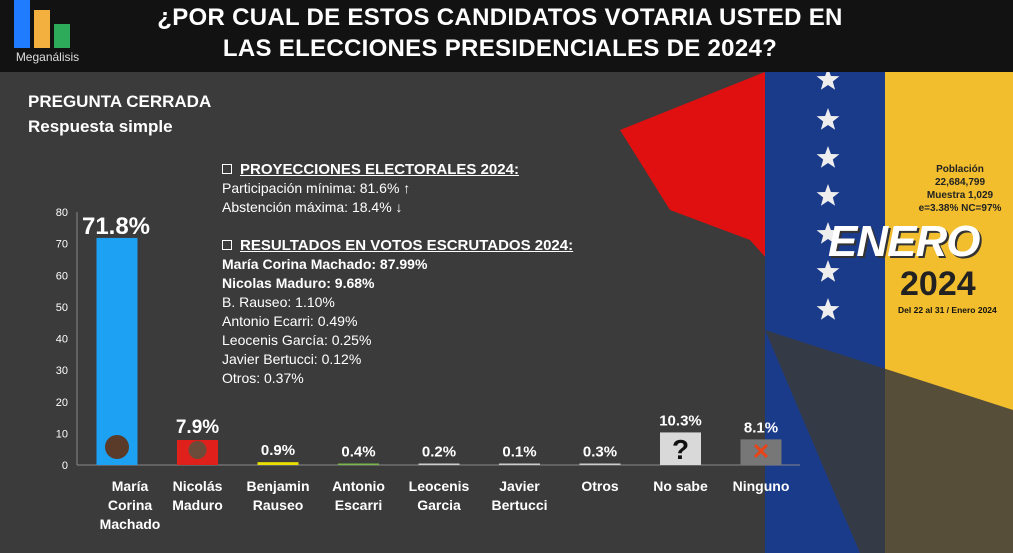 The height and width of the screenshot is (553, 1013). I want to click on x-tick-label: Antonio, so click(358, 486).